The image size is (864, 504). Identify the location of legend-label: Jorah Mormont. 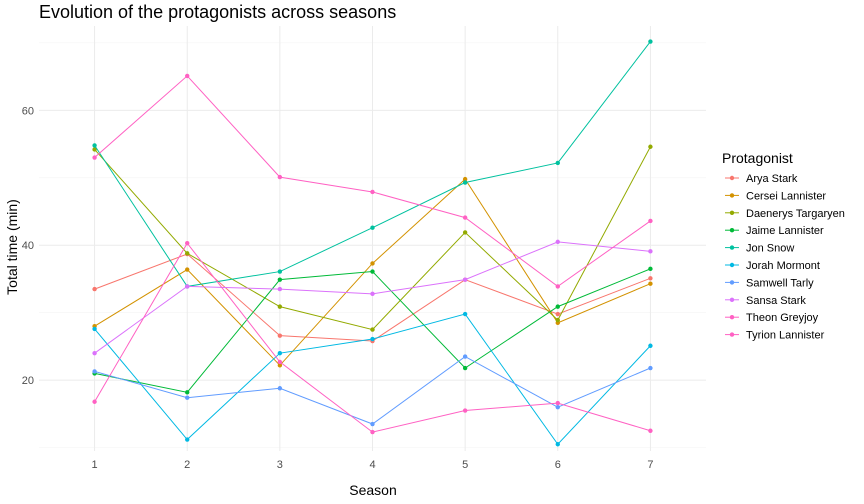
(783, 266).